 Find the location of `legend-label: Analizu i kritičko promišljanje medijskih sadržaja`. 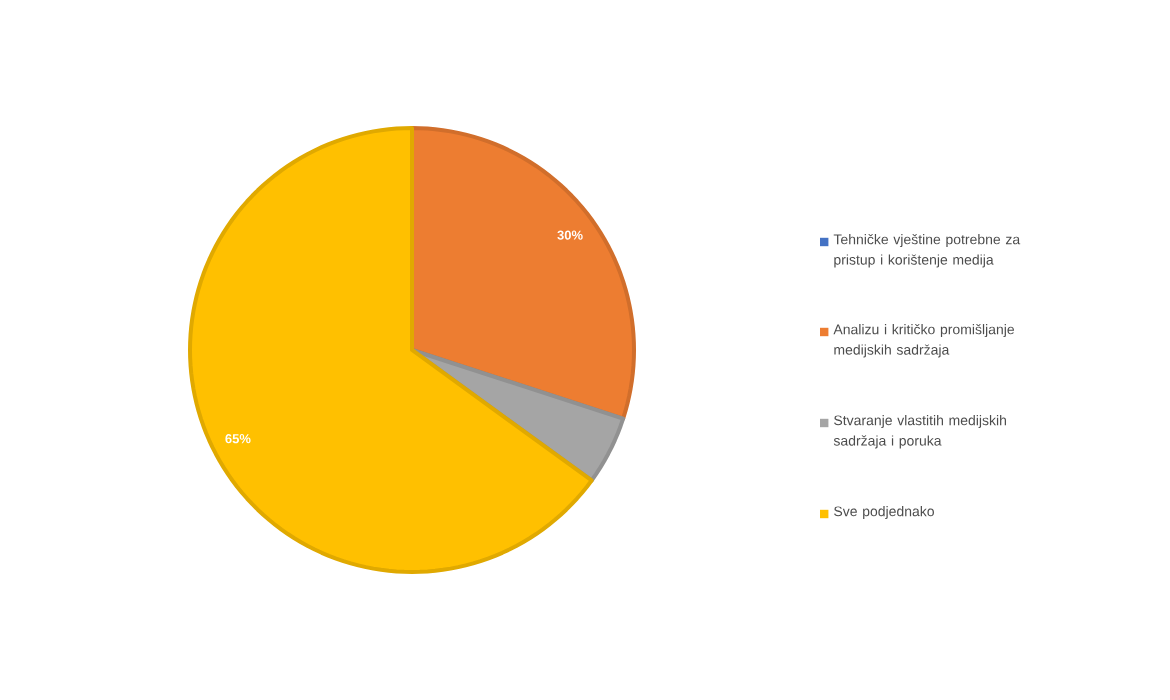

legend-label: Analizu i kritičko promišljanje medijskih sadržaja is located at coordinates (924, 340).